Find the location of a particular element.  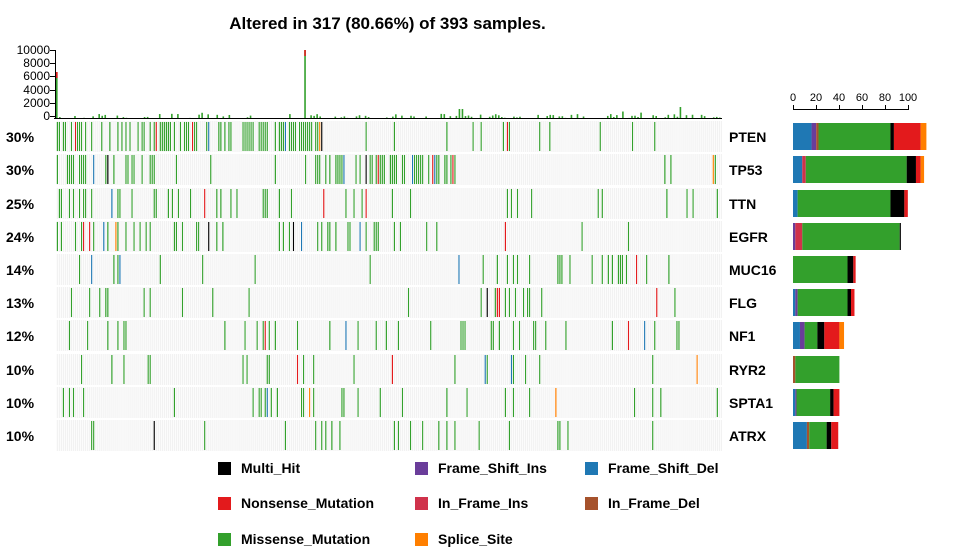

legend-swatch is located at coordinates (421, 468).